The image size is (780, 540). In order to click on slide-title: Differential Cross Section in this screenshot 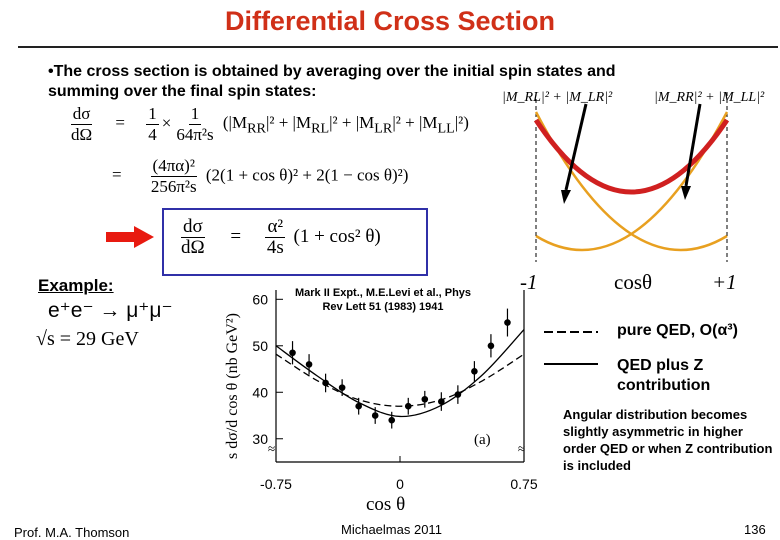, I will do `click(390, 21)`.